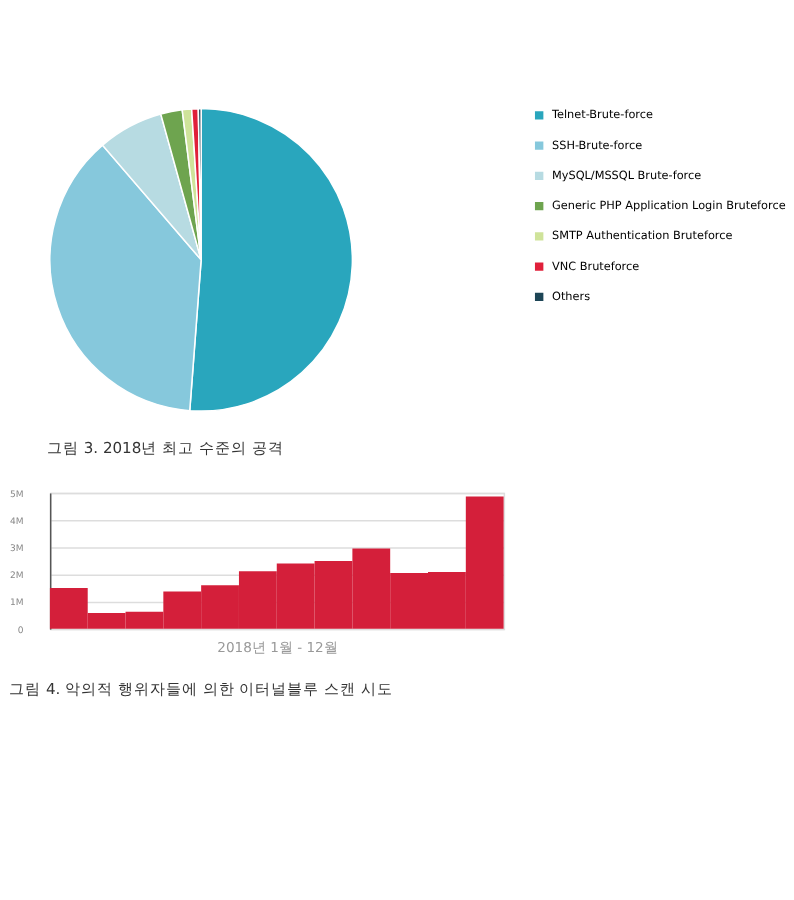 The image size is (794, 900). I want to click on caption: 그림 4. 악의적 행위자들에 의한 이터널블루 스캔 시도, so click(201, 688).